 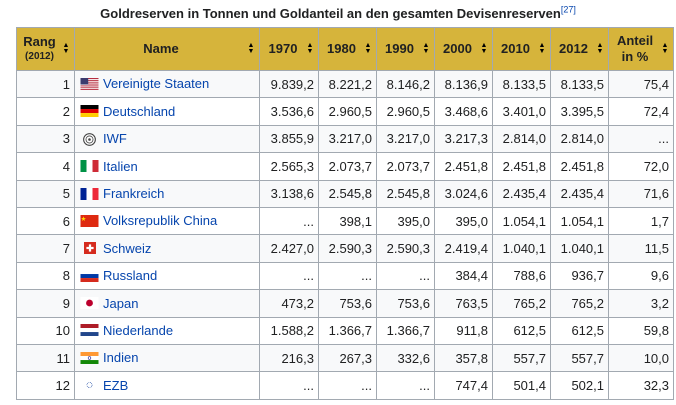 I want to click on reserve-cell-1990: 2.073,7, so click(x=405, y=166).